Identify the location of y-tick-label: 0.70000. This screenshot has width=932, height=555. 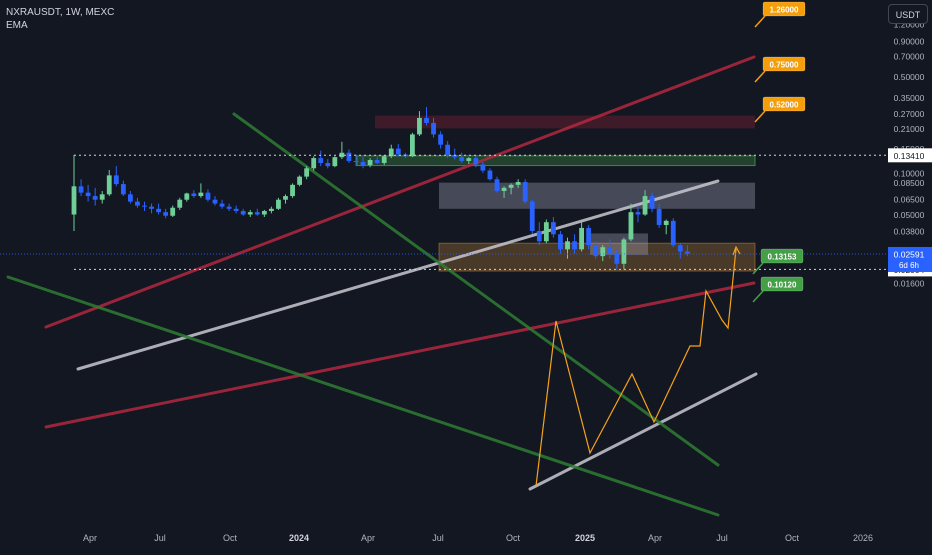
(909, 57).